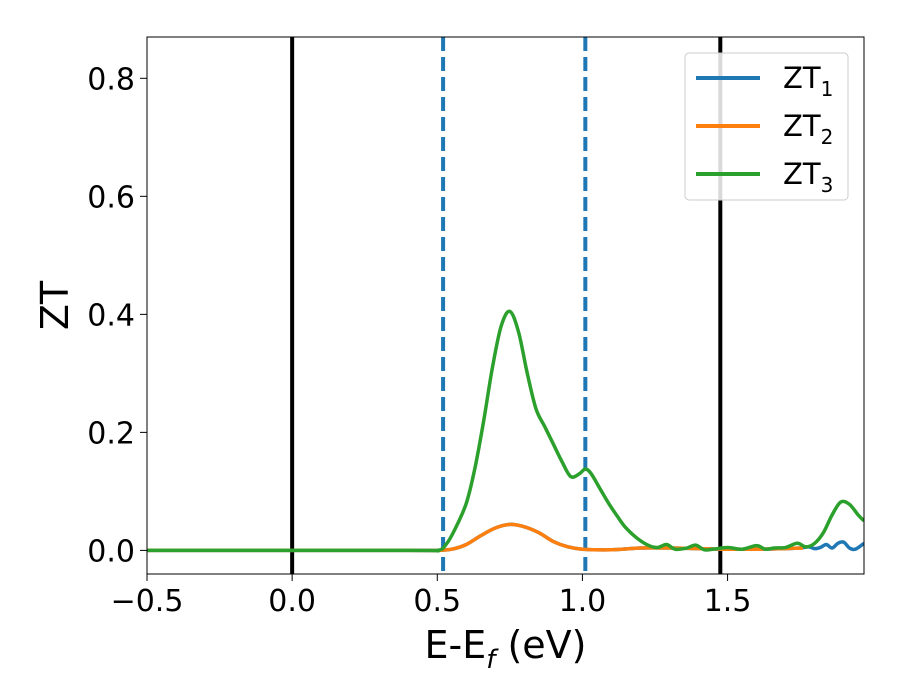  Describe the element at coordinates (111, 315) in the screenshot. I see `y-tick-label: 0.4` at that location.